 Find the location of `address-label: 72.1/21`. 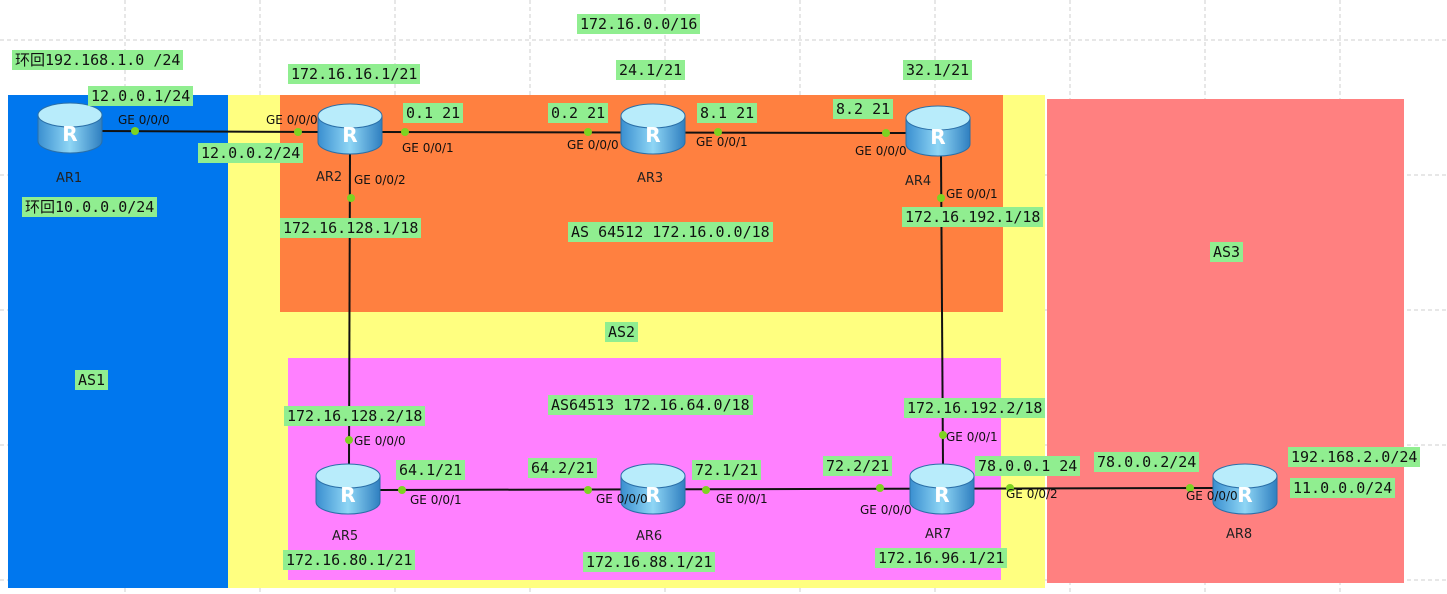

address-label: 72.1/21 is located at coordinates (727, 470).